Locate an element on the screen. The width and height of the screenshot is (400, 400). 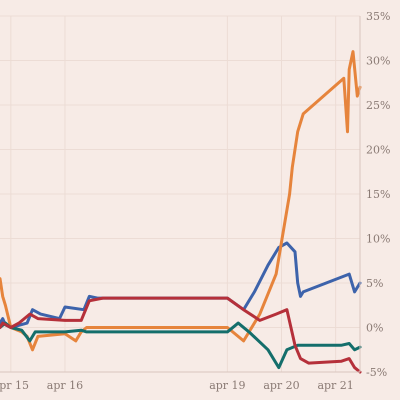
y-tick-label: 10% is located at coordinates (378, 239).